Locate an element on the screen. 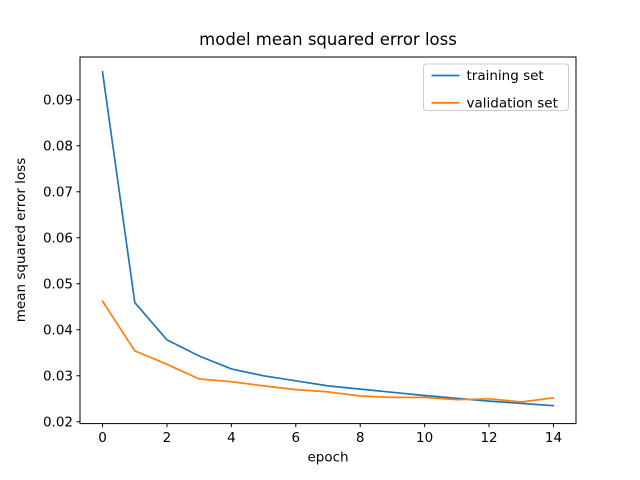  x-tick-label: 12 is located at coordinates (488, 438).